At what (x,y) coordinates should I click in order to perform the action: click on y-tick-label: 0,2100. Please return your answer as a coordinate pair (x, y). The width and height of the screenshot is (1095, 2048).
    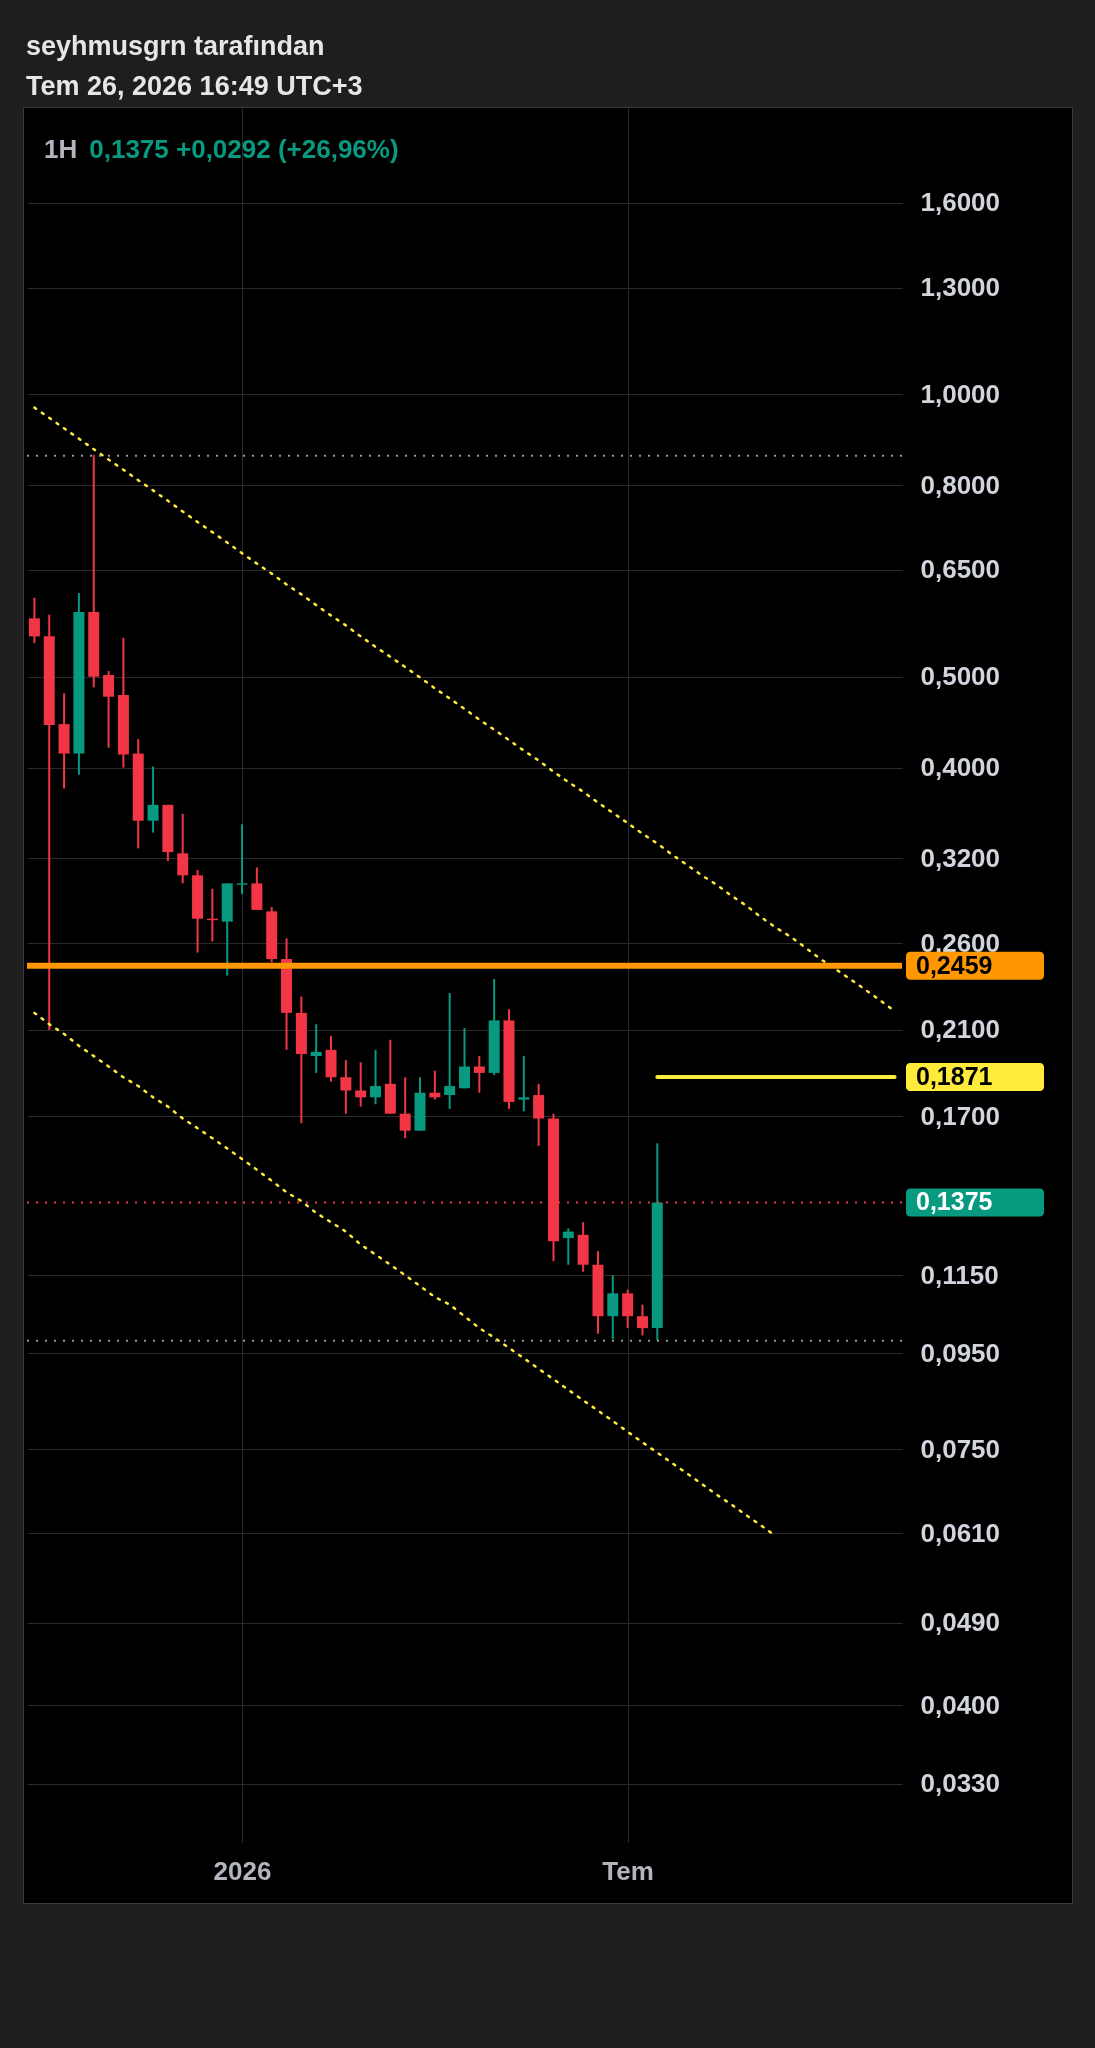
    Looking at the image, I should click on (960, 1029).